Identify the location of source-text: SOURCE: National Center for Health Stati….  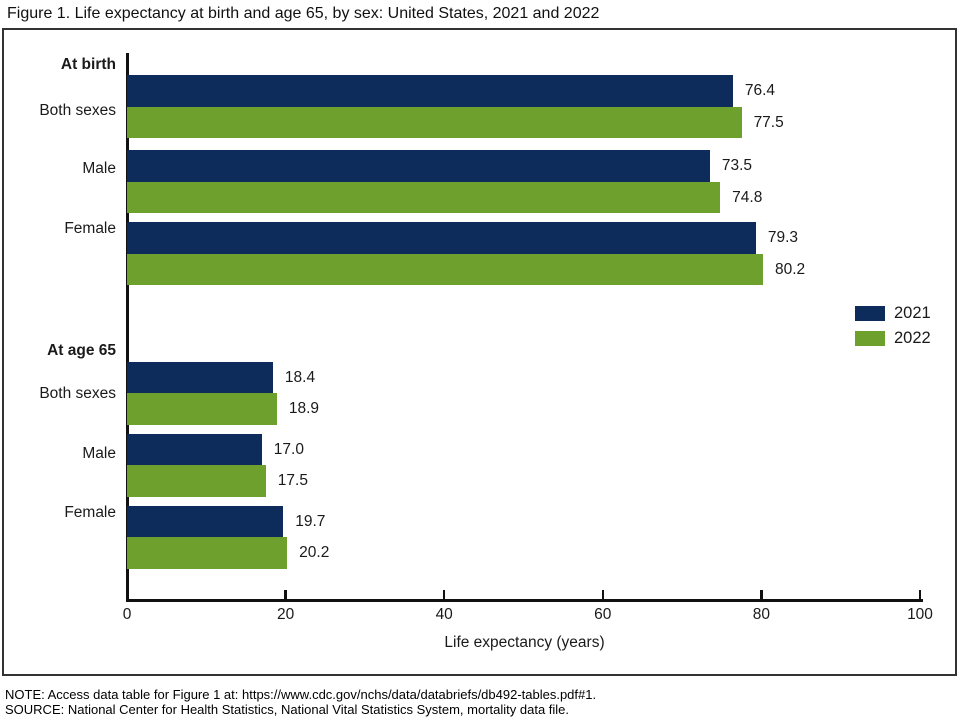
(287, 709).